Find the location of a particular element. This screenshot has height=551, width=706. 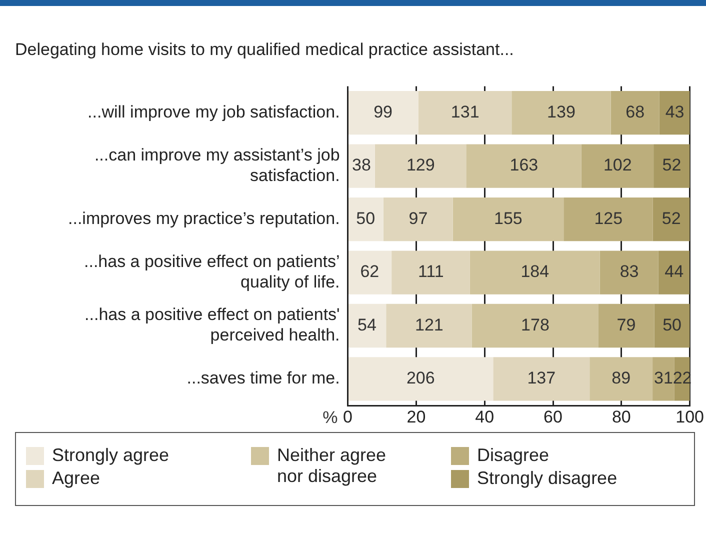

annotation: 54 is located at coordinates (366, 324).